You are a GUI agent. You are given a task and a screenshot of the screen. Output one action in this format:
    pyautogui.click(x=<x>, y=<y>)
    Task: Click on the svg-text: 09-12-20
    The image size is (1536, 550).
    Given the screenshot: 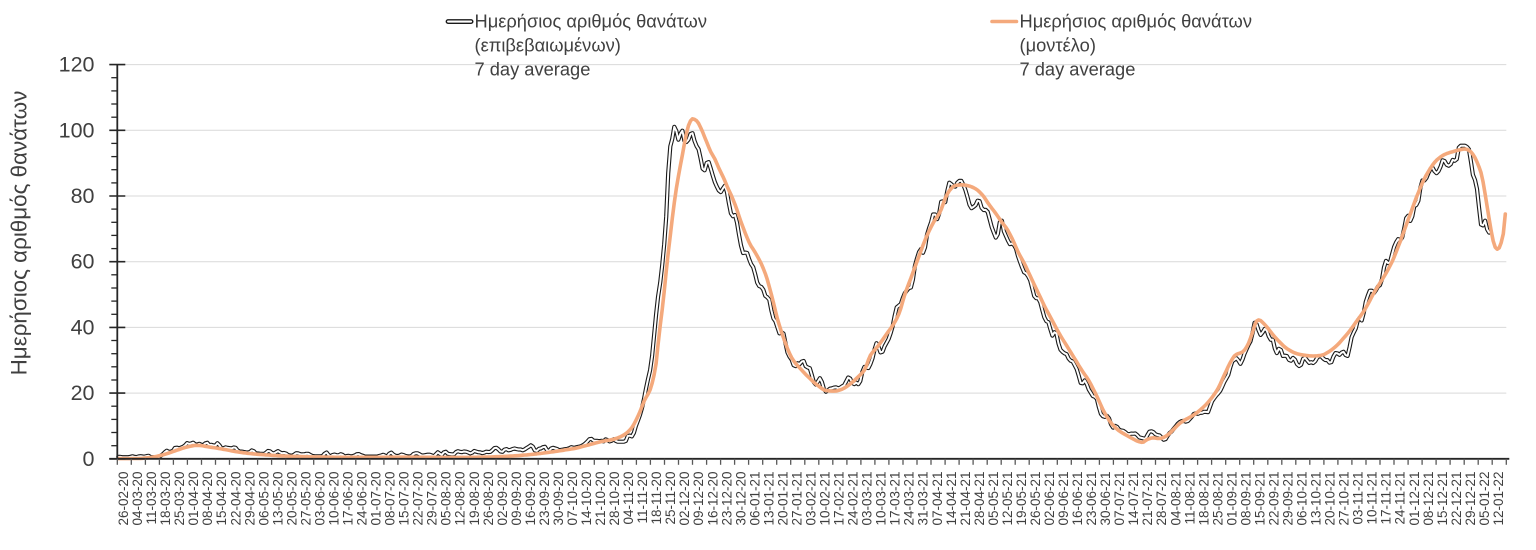 What is the action you would take?
    pyautogui.click(x=698, y=499)
    